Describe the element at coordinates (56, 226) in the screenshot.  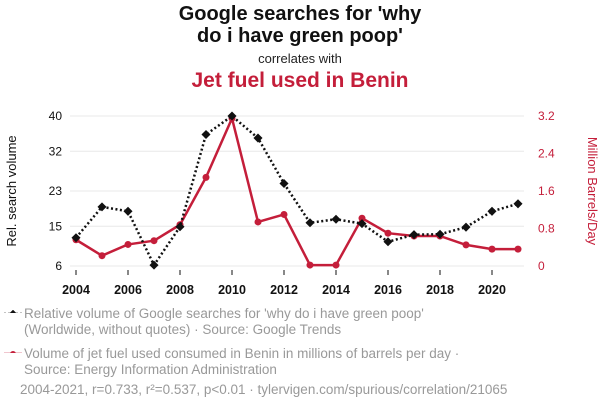
I see `y-left-tick-label: 15` at that location.